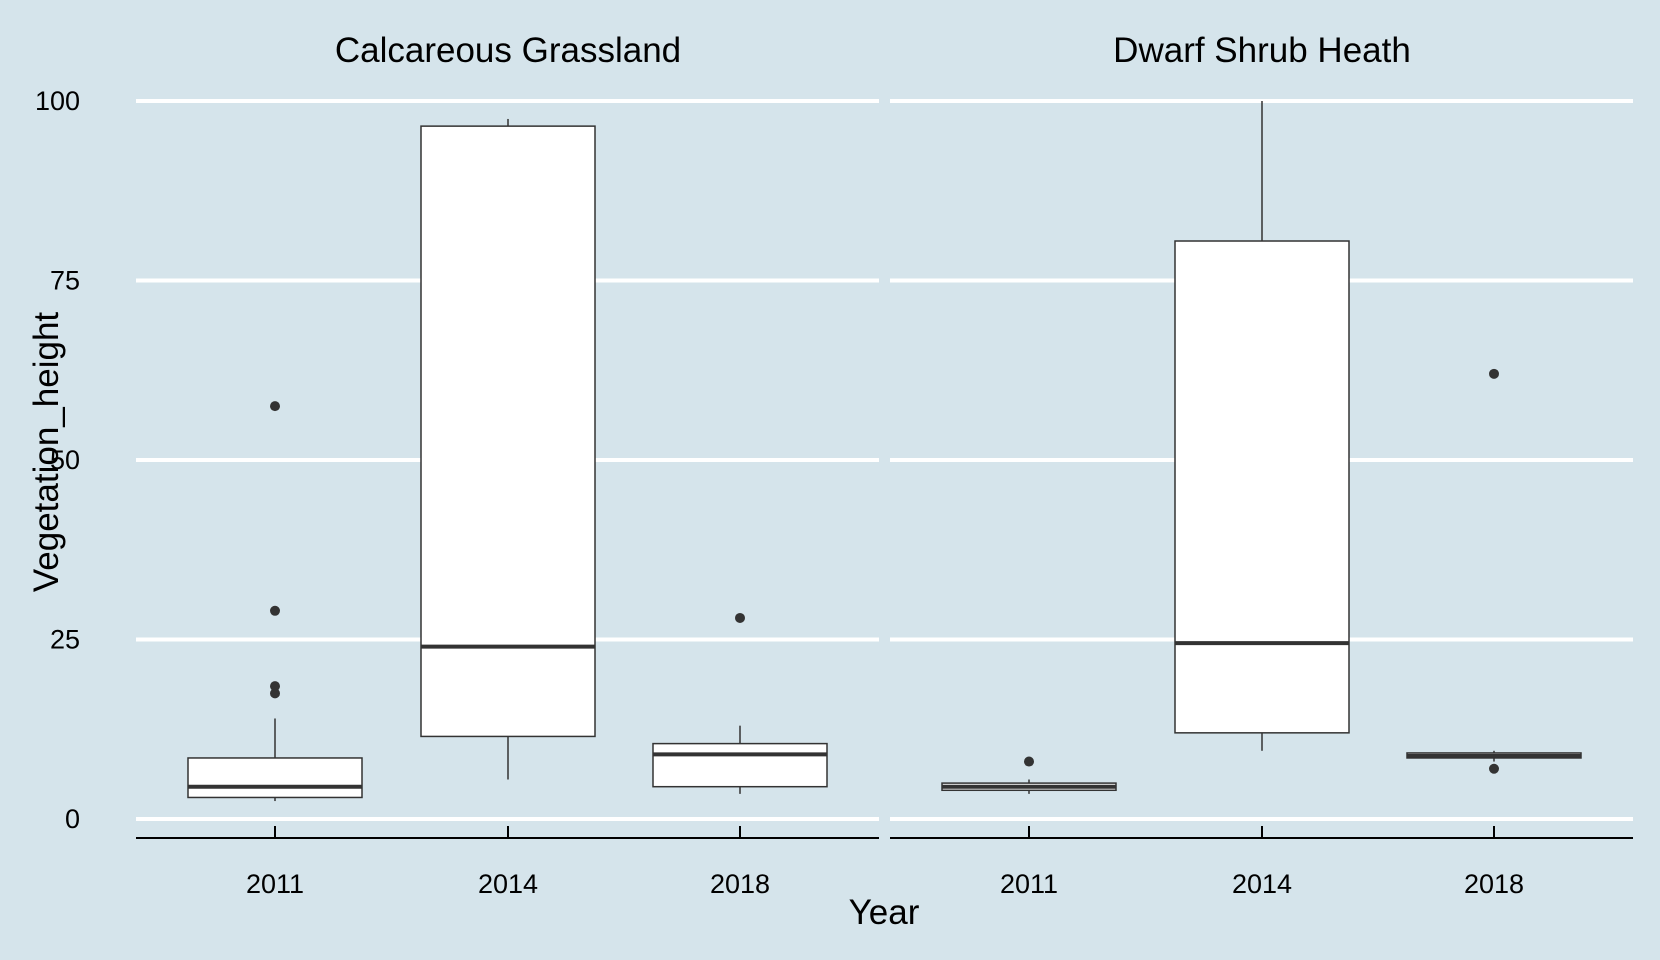  Describe the element at coordinates (65, 460) in the screenshot. I see `y-tick-label: 50` at that location.